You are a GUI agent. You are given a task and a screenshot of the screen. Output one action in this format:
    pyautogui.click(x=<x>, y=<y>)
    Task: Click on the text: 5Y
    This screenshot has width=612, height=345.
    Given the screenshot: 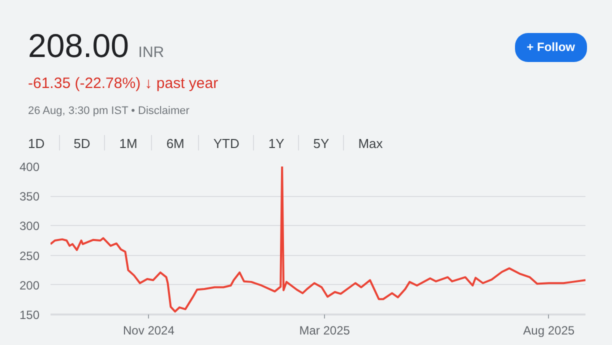 What is the action you would take?
    pyautogui.click(x=321, y=144)
    